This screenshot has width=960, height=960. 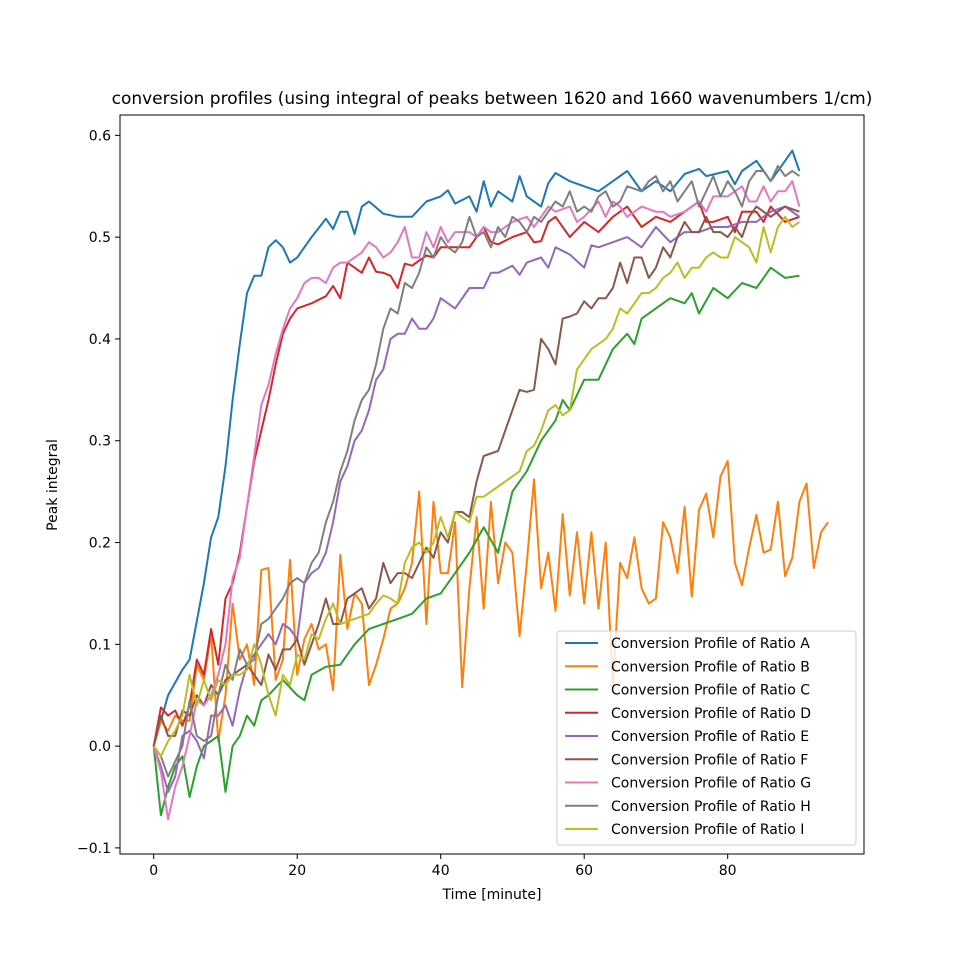 I want to click on legend-label-ratio-c: Conversion Profile of Ratio C, so click(x=710, y=691).